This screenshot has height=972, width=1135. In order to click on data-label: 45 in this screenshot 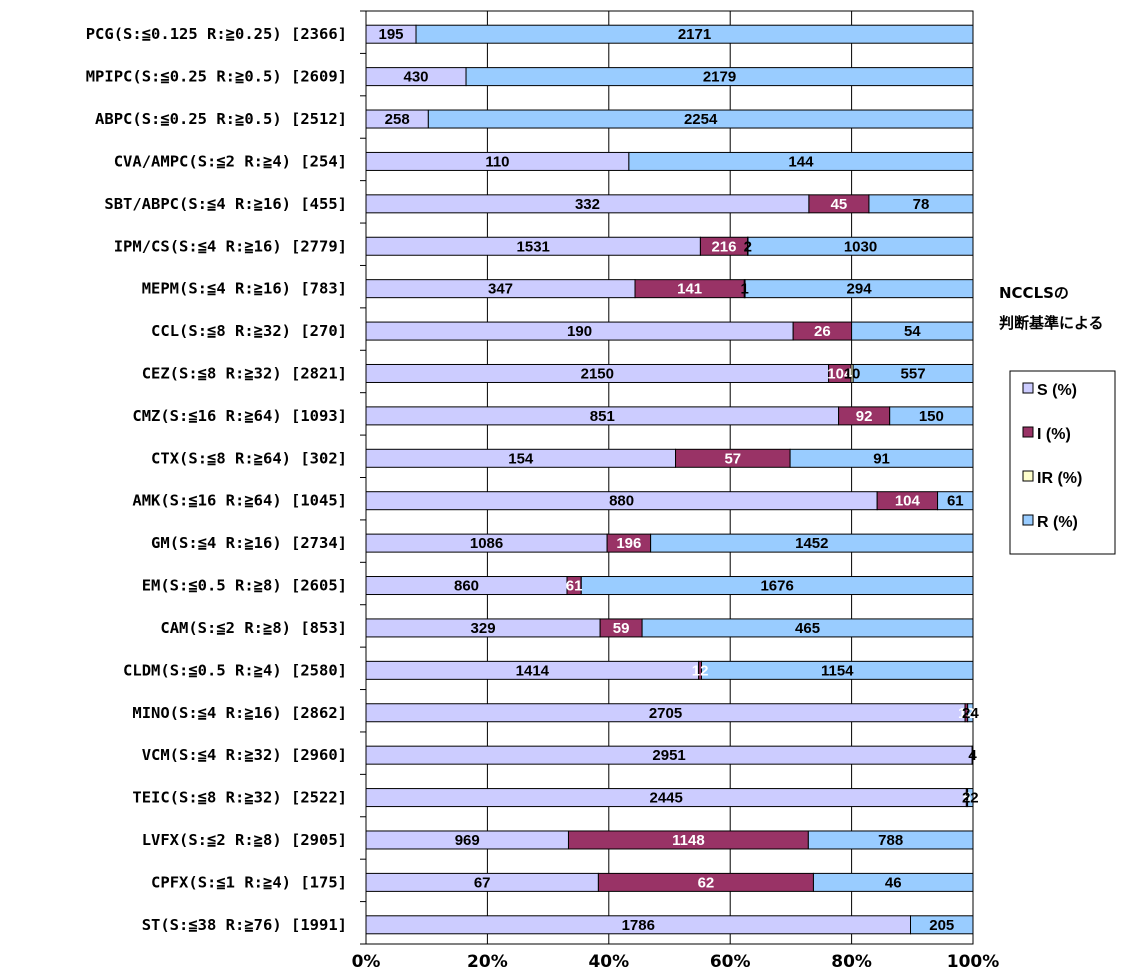, I will do `click(839, 204)`.